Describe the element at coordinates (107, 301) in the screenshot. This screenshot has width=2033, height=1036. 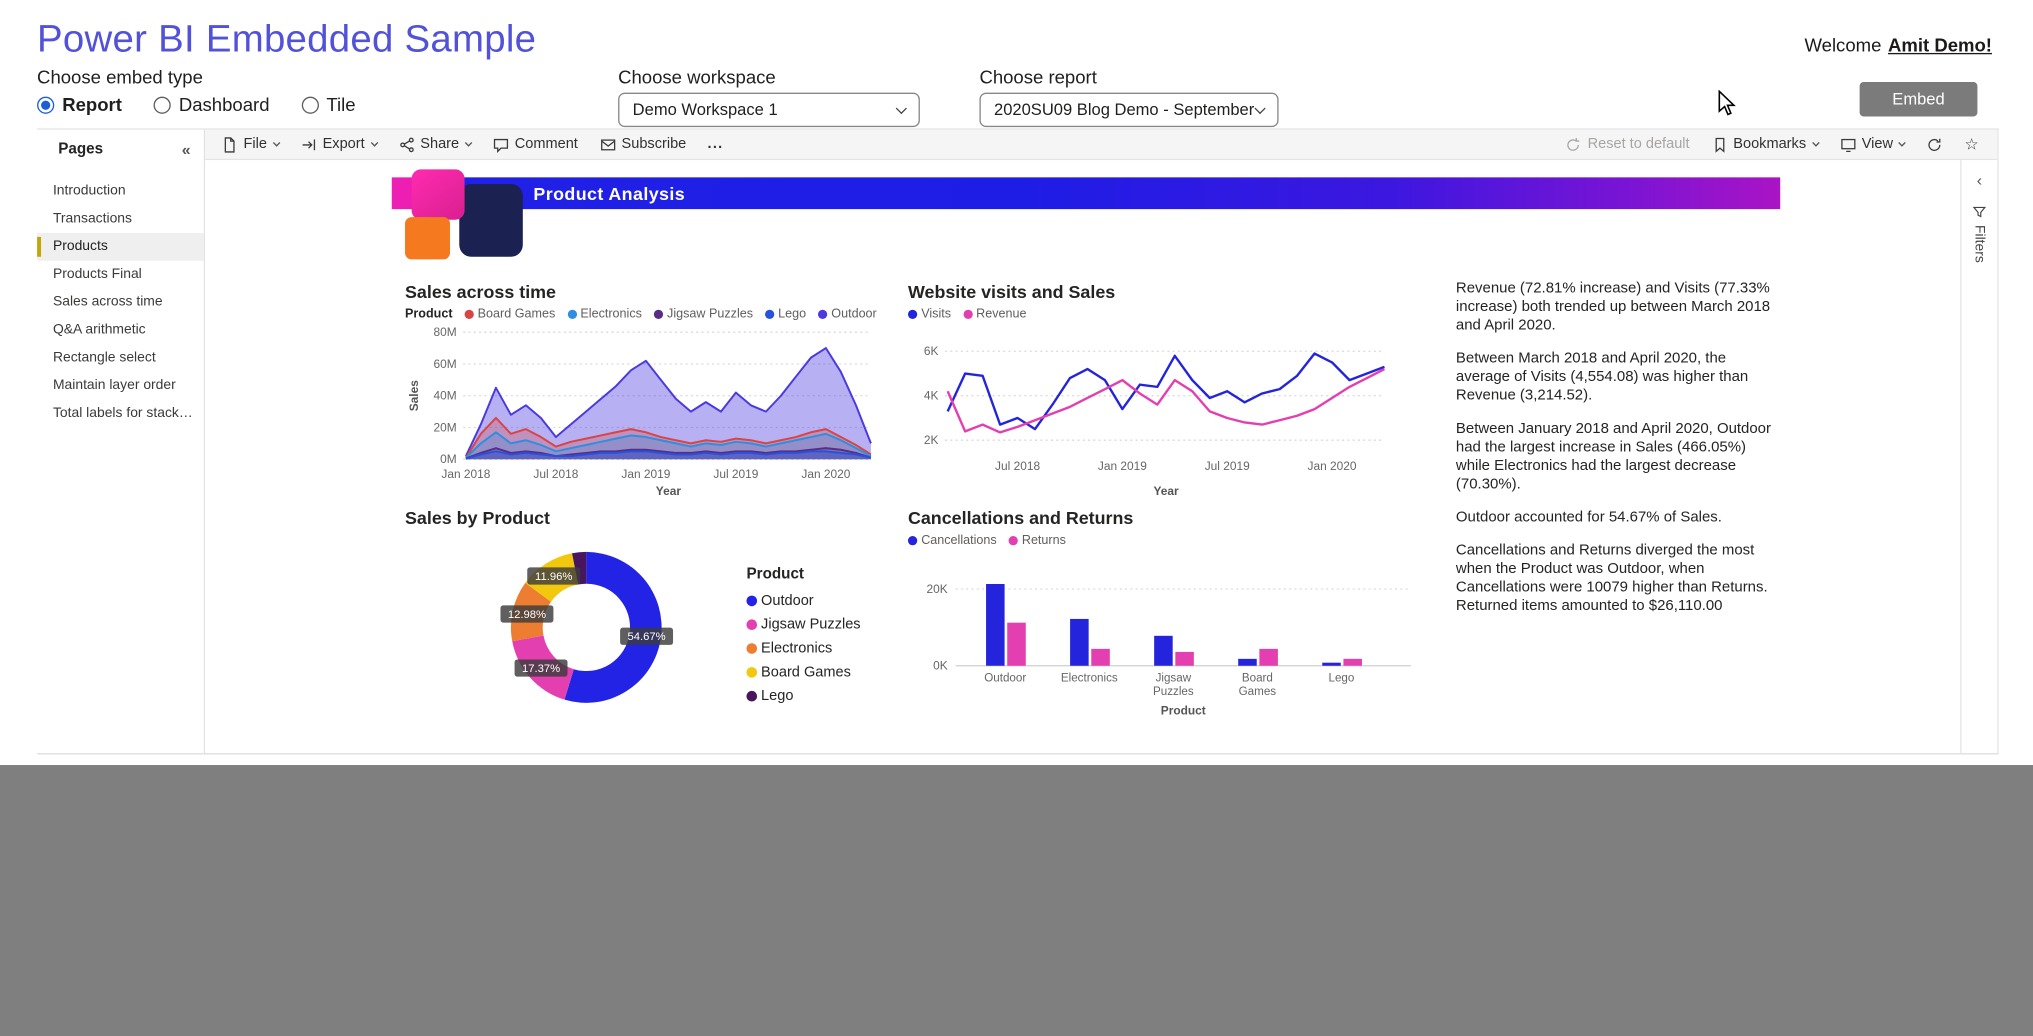
I see `sidebar-item-sales-across-time: Sales across time` at that location.